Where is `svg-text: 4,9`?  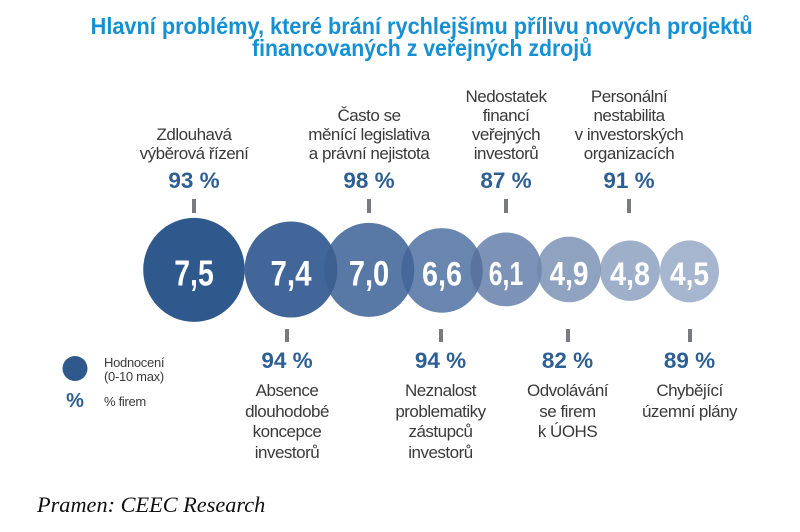 svg-text: 4,9 is located at coordinates (569, 273).